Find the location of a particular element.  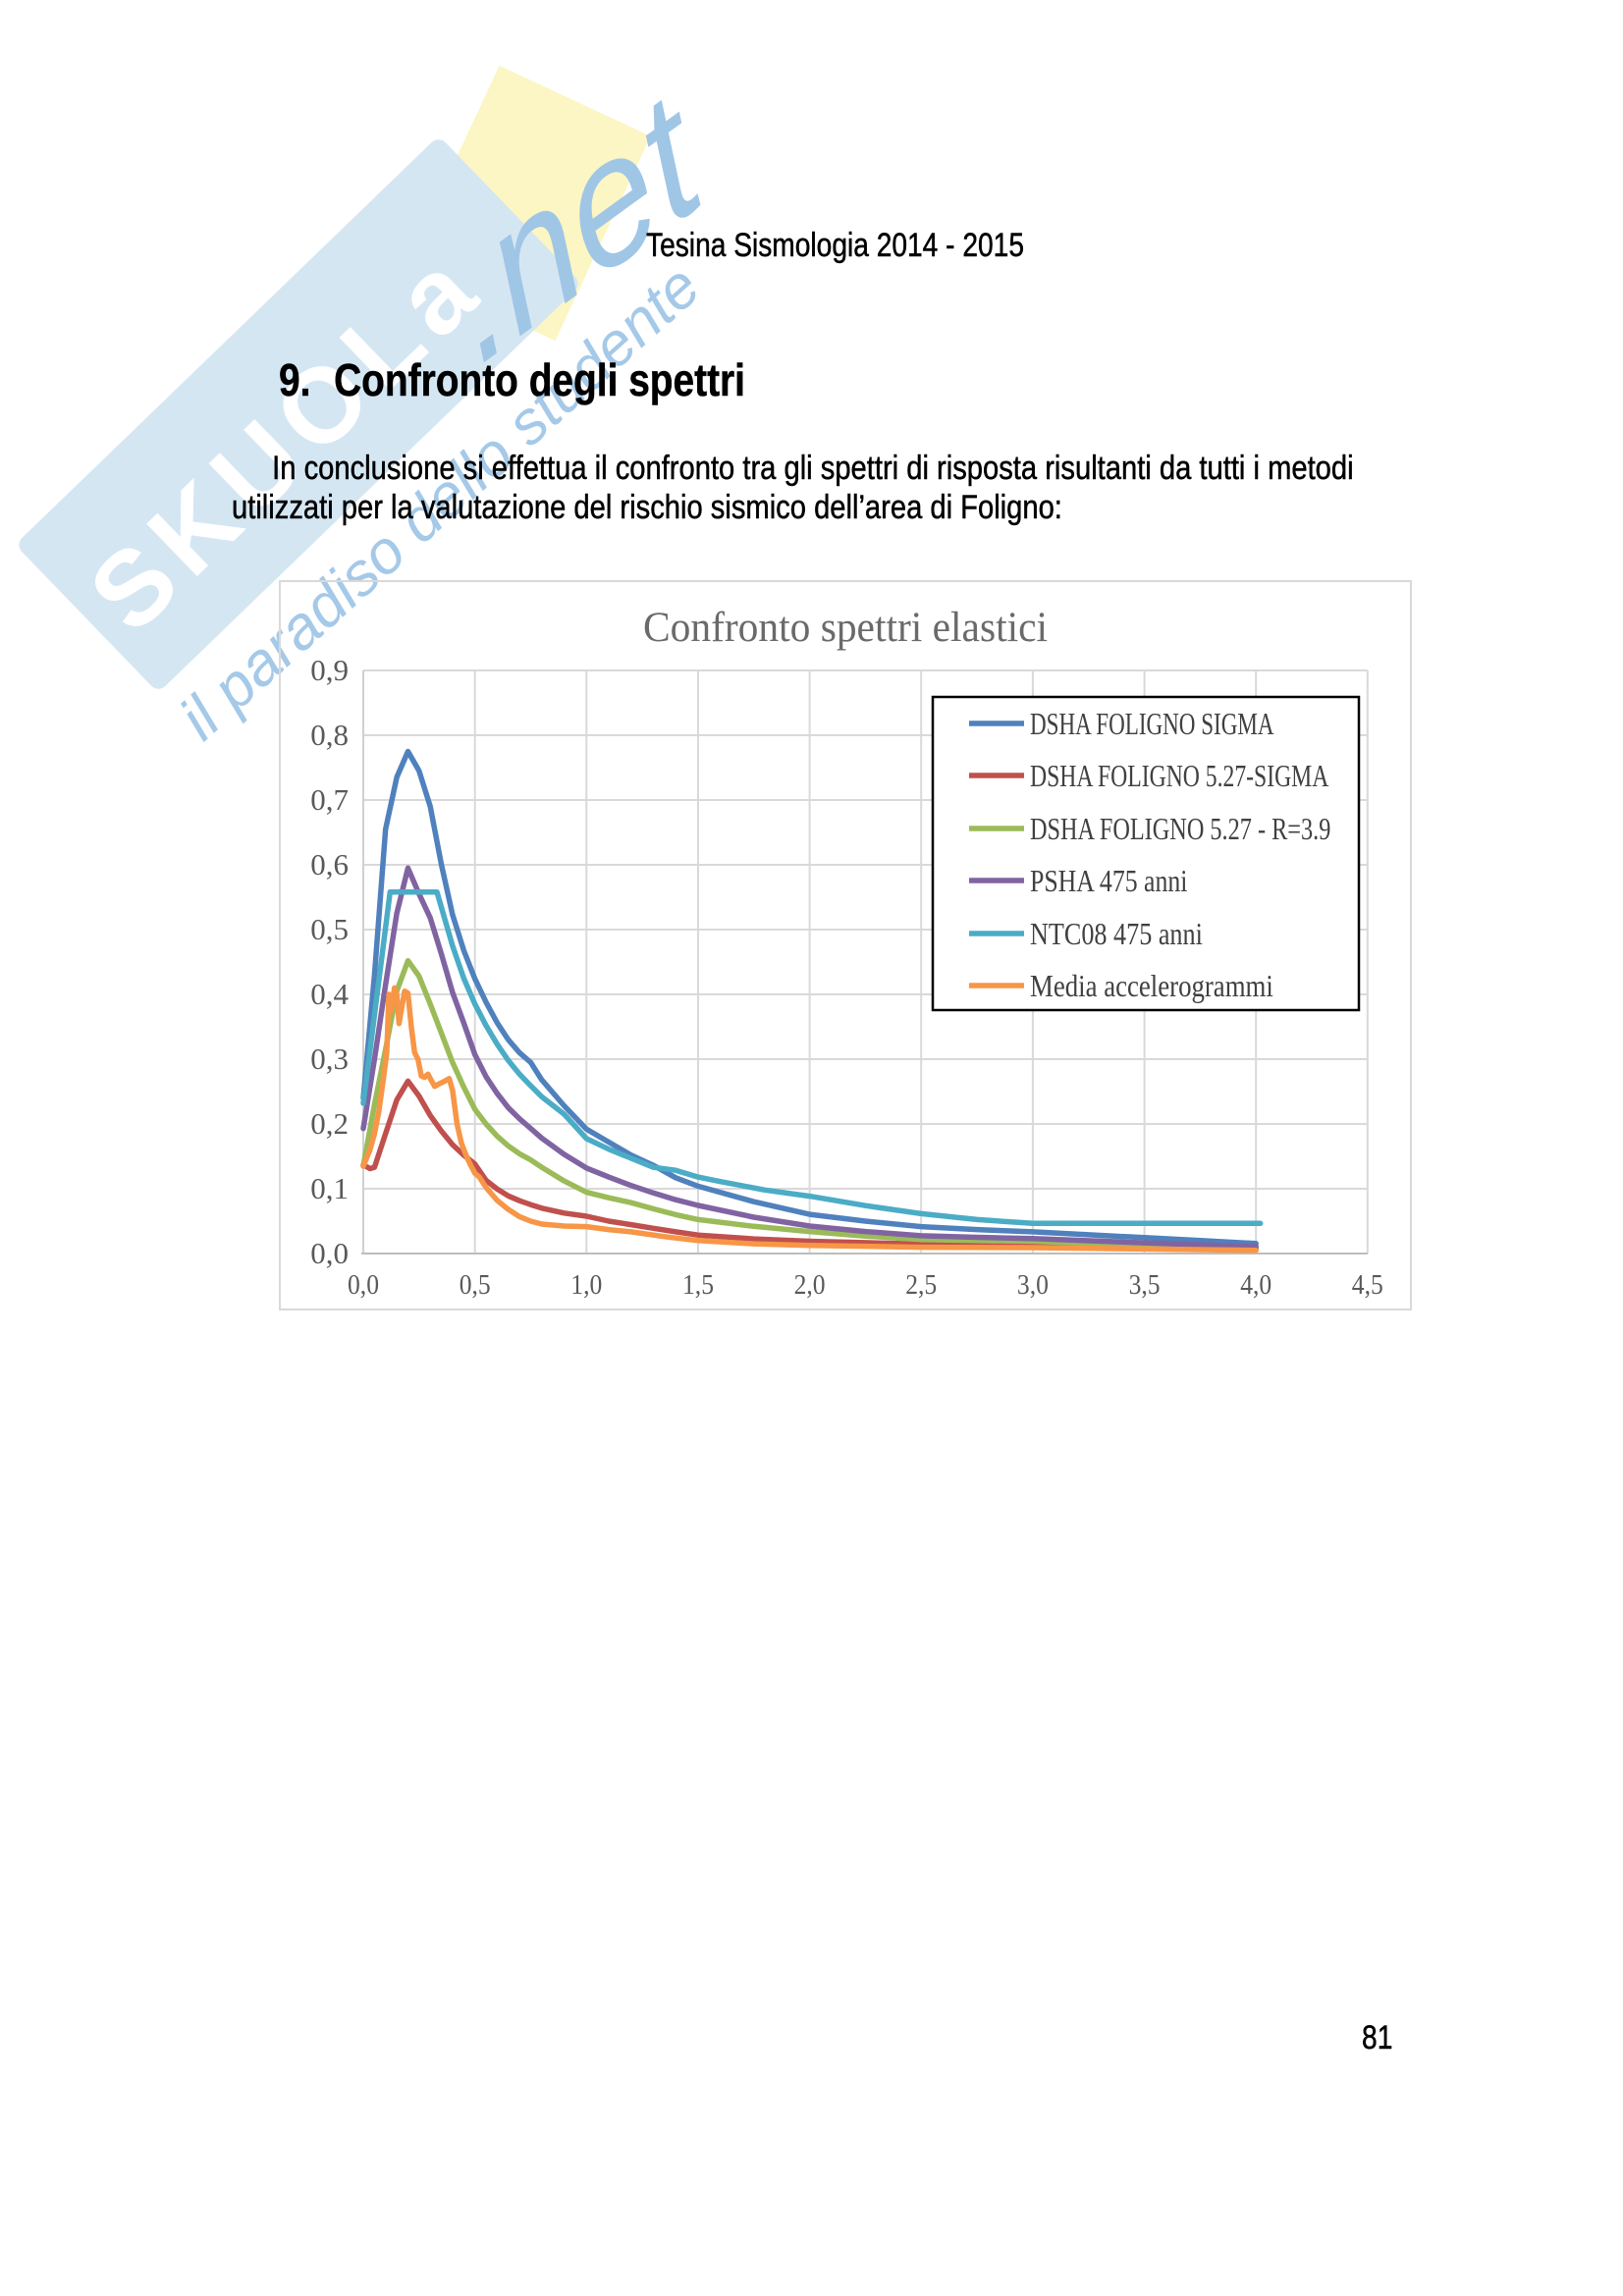

svg-text: DSHA FOLIGNO 5.27-SIGMA is located at coordinates (1179, 777).